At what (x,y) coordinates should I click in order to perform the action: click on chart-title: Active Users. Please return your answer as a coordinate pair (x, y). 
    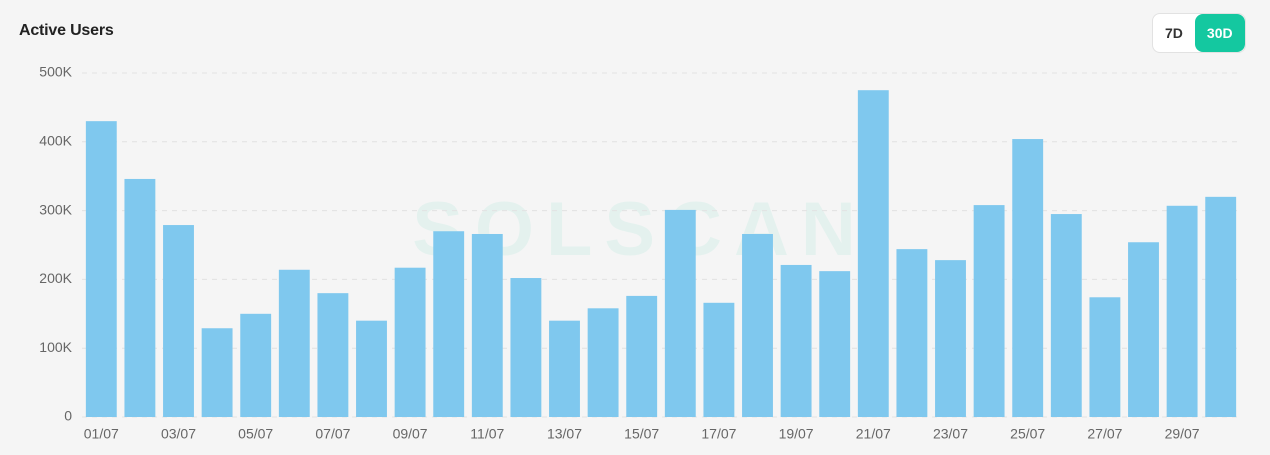
    Looking at the image, I should click on (66, 30).